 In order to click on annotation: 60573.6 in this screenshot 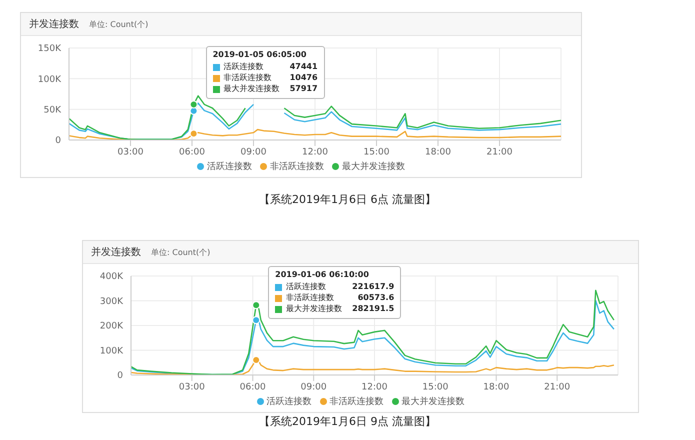, I will do `click(375, 298)`.